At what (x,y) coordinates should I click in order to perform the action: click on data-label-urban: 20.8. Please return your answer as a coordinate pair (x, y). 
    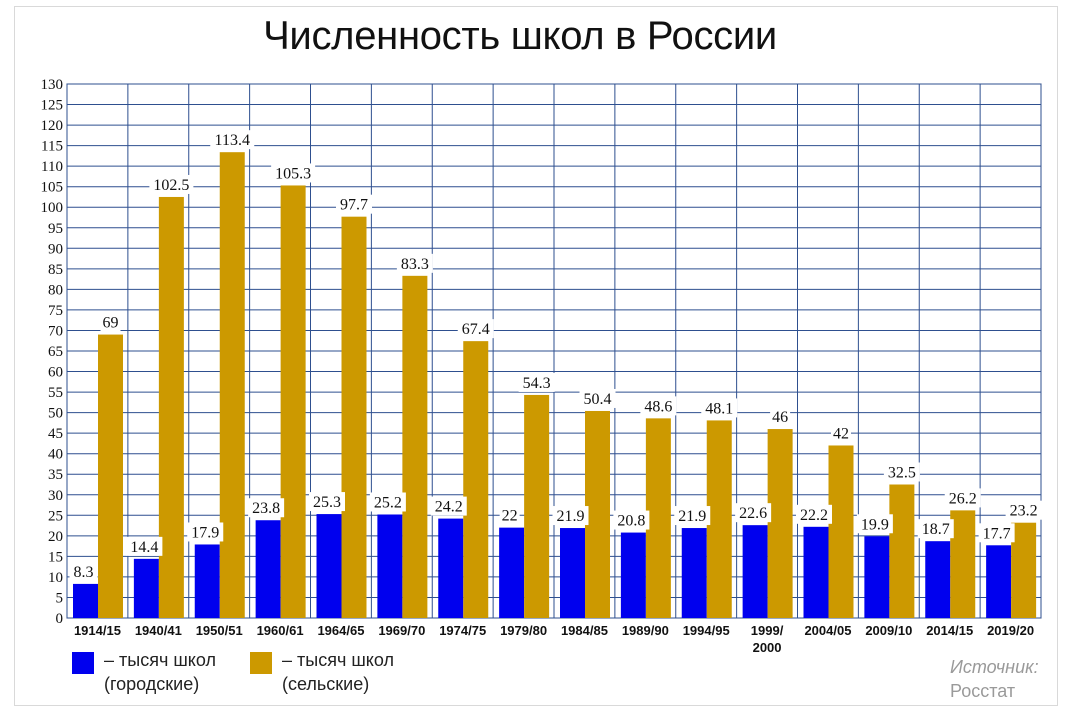
    Looking at the image, I should click on (631, 521).